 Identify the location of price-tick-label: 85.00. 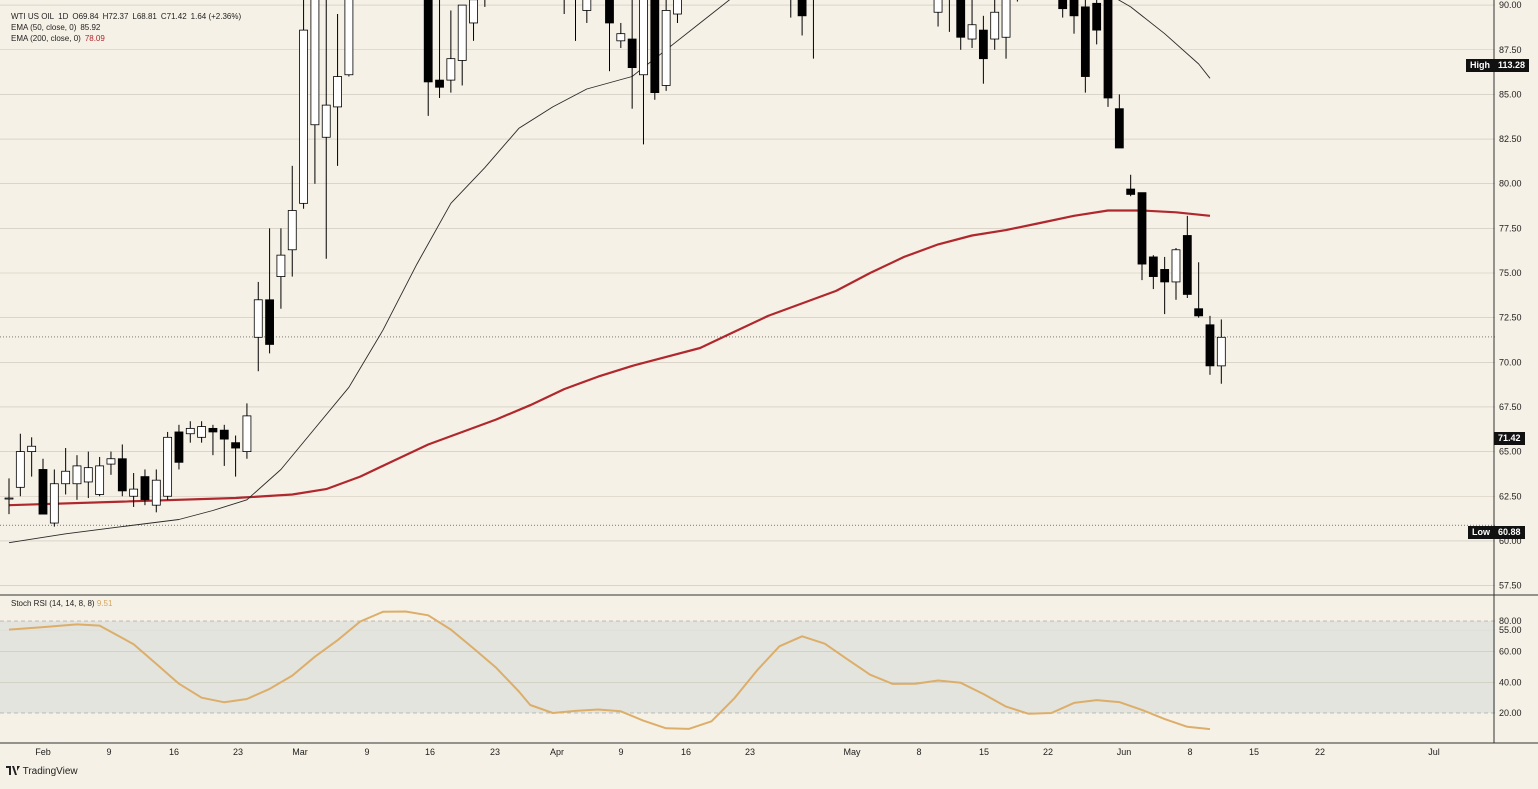
(1510, 94).